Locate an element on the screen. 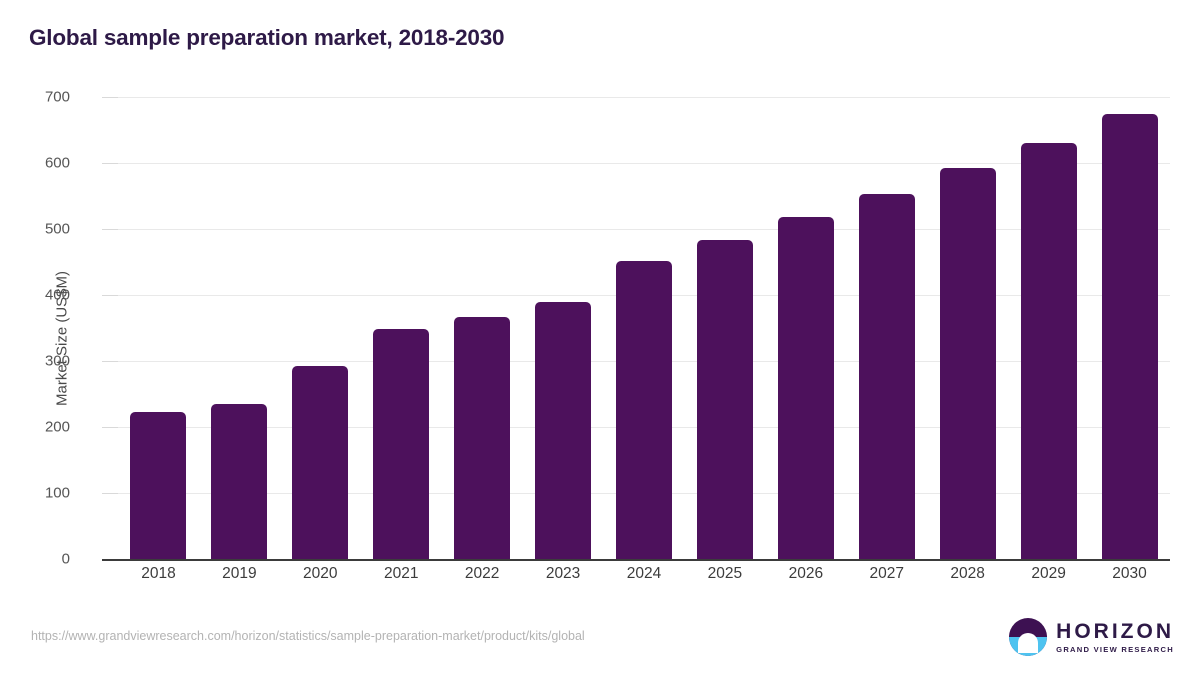 The height and width of the screenshot is (675, 1200). bar-2019 is located at coordinates (239, 481).